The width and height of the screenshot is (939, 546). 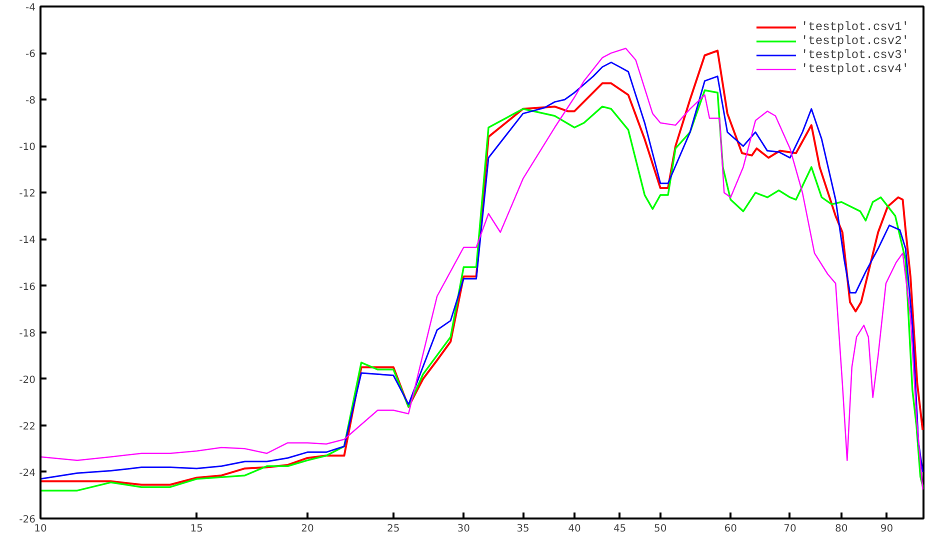 What do you see at coordinates (27, 287) in the screenshot?
I see `y-tick-label: -16` at bounding box center [27, 287].